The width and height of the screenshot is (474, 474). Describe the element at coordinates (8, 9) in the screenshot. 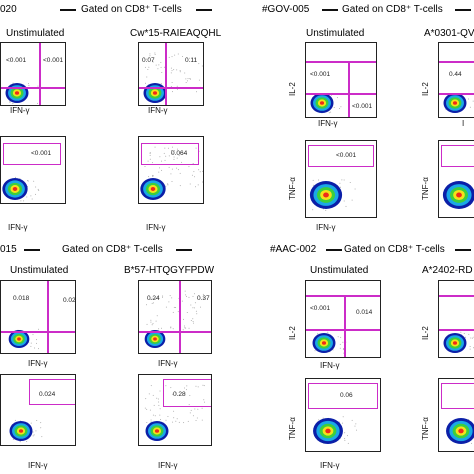

I see `patient-label: 020` at that location.